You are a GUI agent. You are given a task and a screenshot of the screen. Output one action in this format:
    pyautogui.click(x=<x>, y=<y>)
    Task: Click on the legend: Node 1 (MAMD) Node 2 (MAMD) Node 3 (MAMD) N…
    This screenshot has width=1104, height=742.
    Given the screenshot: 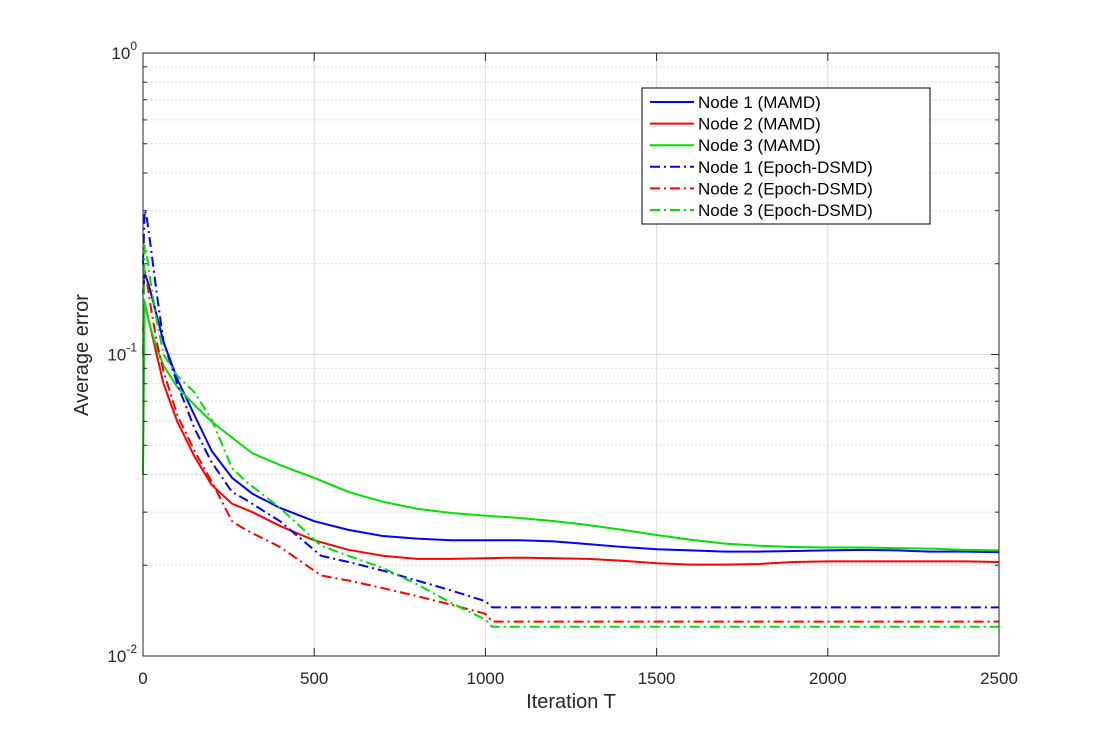 What is the action you would take?
    pyautogui.click(x=786, y=156)
    